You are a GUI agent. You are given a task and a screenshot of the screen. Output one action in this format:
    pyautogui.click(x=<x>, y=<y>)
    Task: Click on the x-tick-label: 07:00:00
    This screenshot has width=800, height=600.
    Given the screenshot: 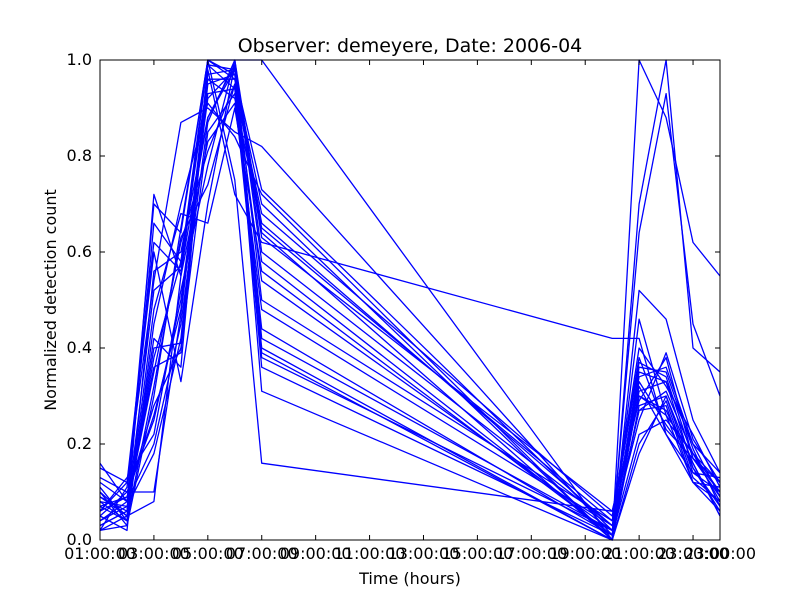 What is the action you would take?
    pyautogui.click(x=262, y=553)
    